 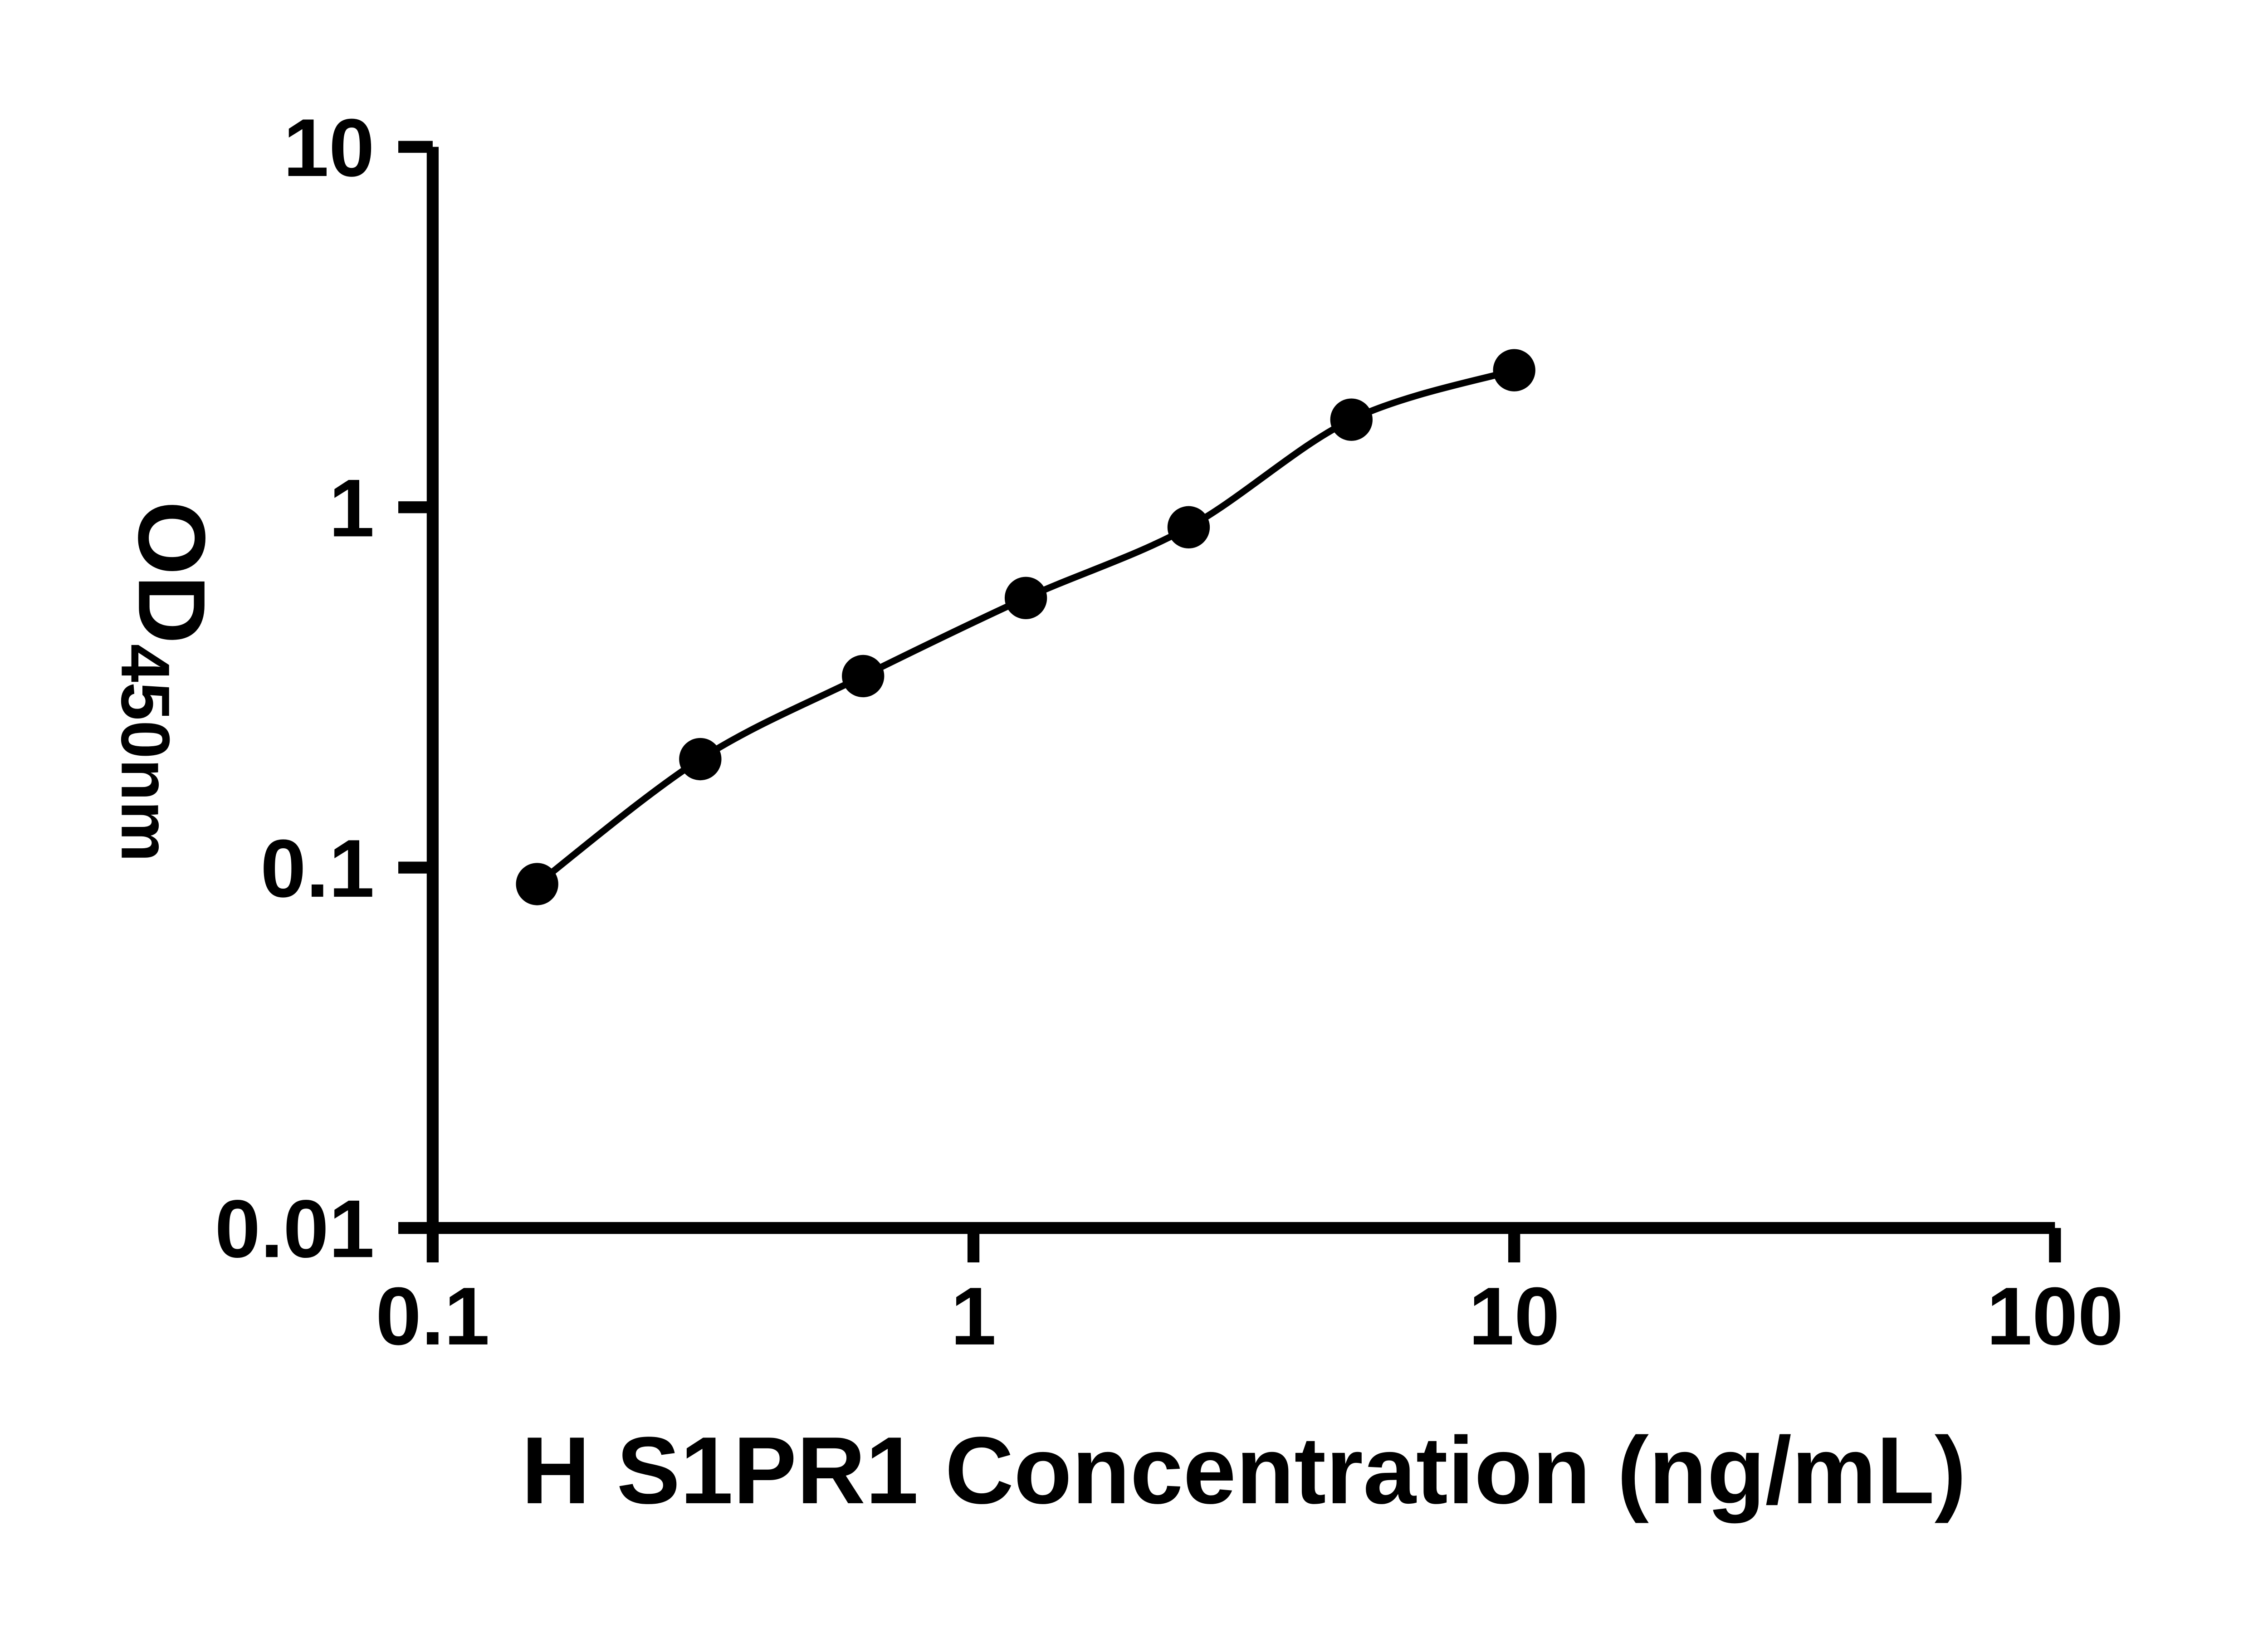 I want to click on y-axis-tick-label: 0.1, so click(x=317, y=868).